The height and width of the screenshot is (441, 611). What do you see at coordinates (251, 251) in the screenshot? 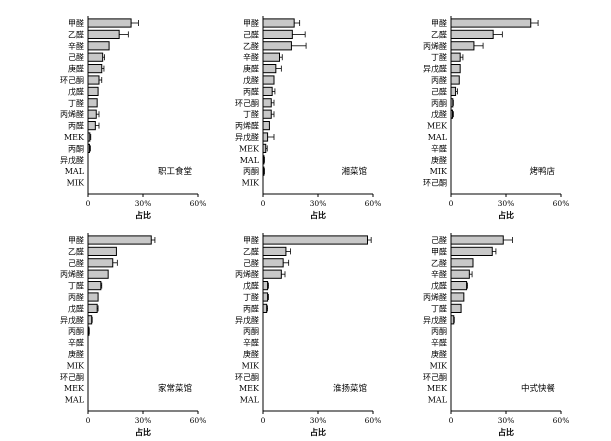
I see `category-label: 乙醛` at bounding box center [251, 251].